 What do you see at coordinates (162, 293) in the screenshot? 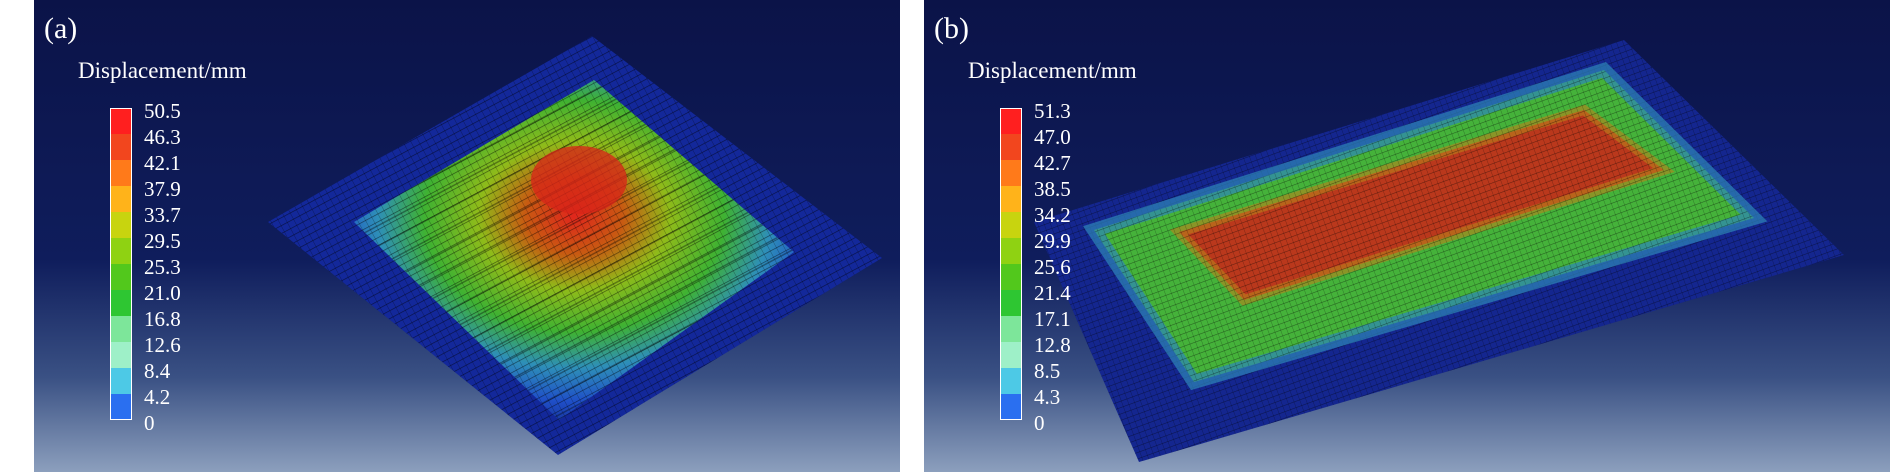
I see `legend-tick: 21.0` at bounding box center [162, 293].